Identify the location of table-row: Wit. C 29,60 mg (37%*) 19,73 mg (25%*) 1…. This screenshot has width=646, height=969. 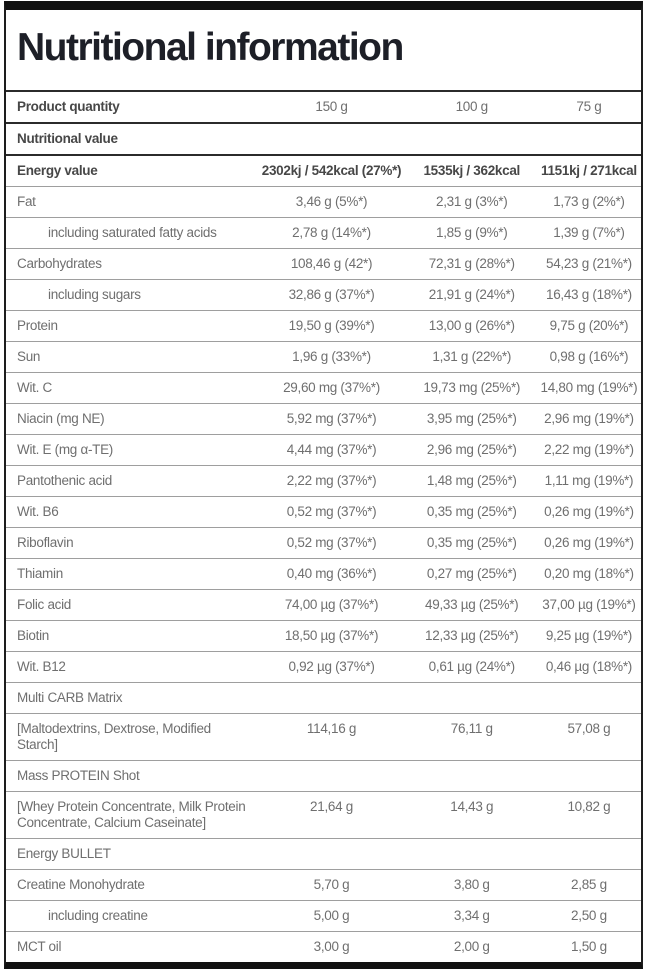
(323, 388).